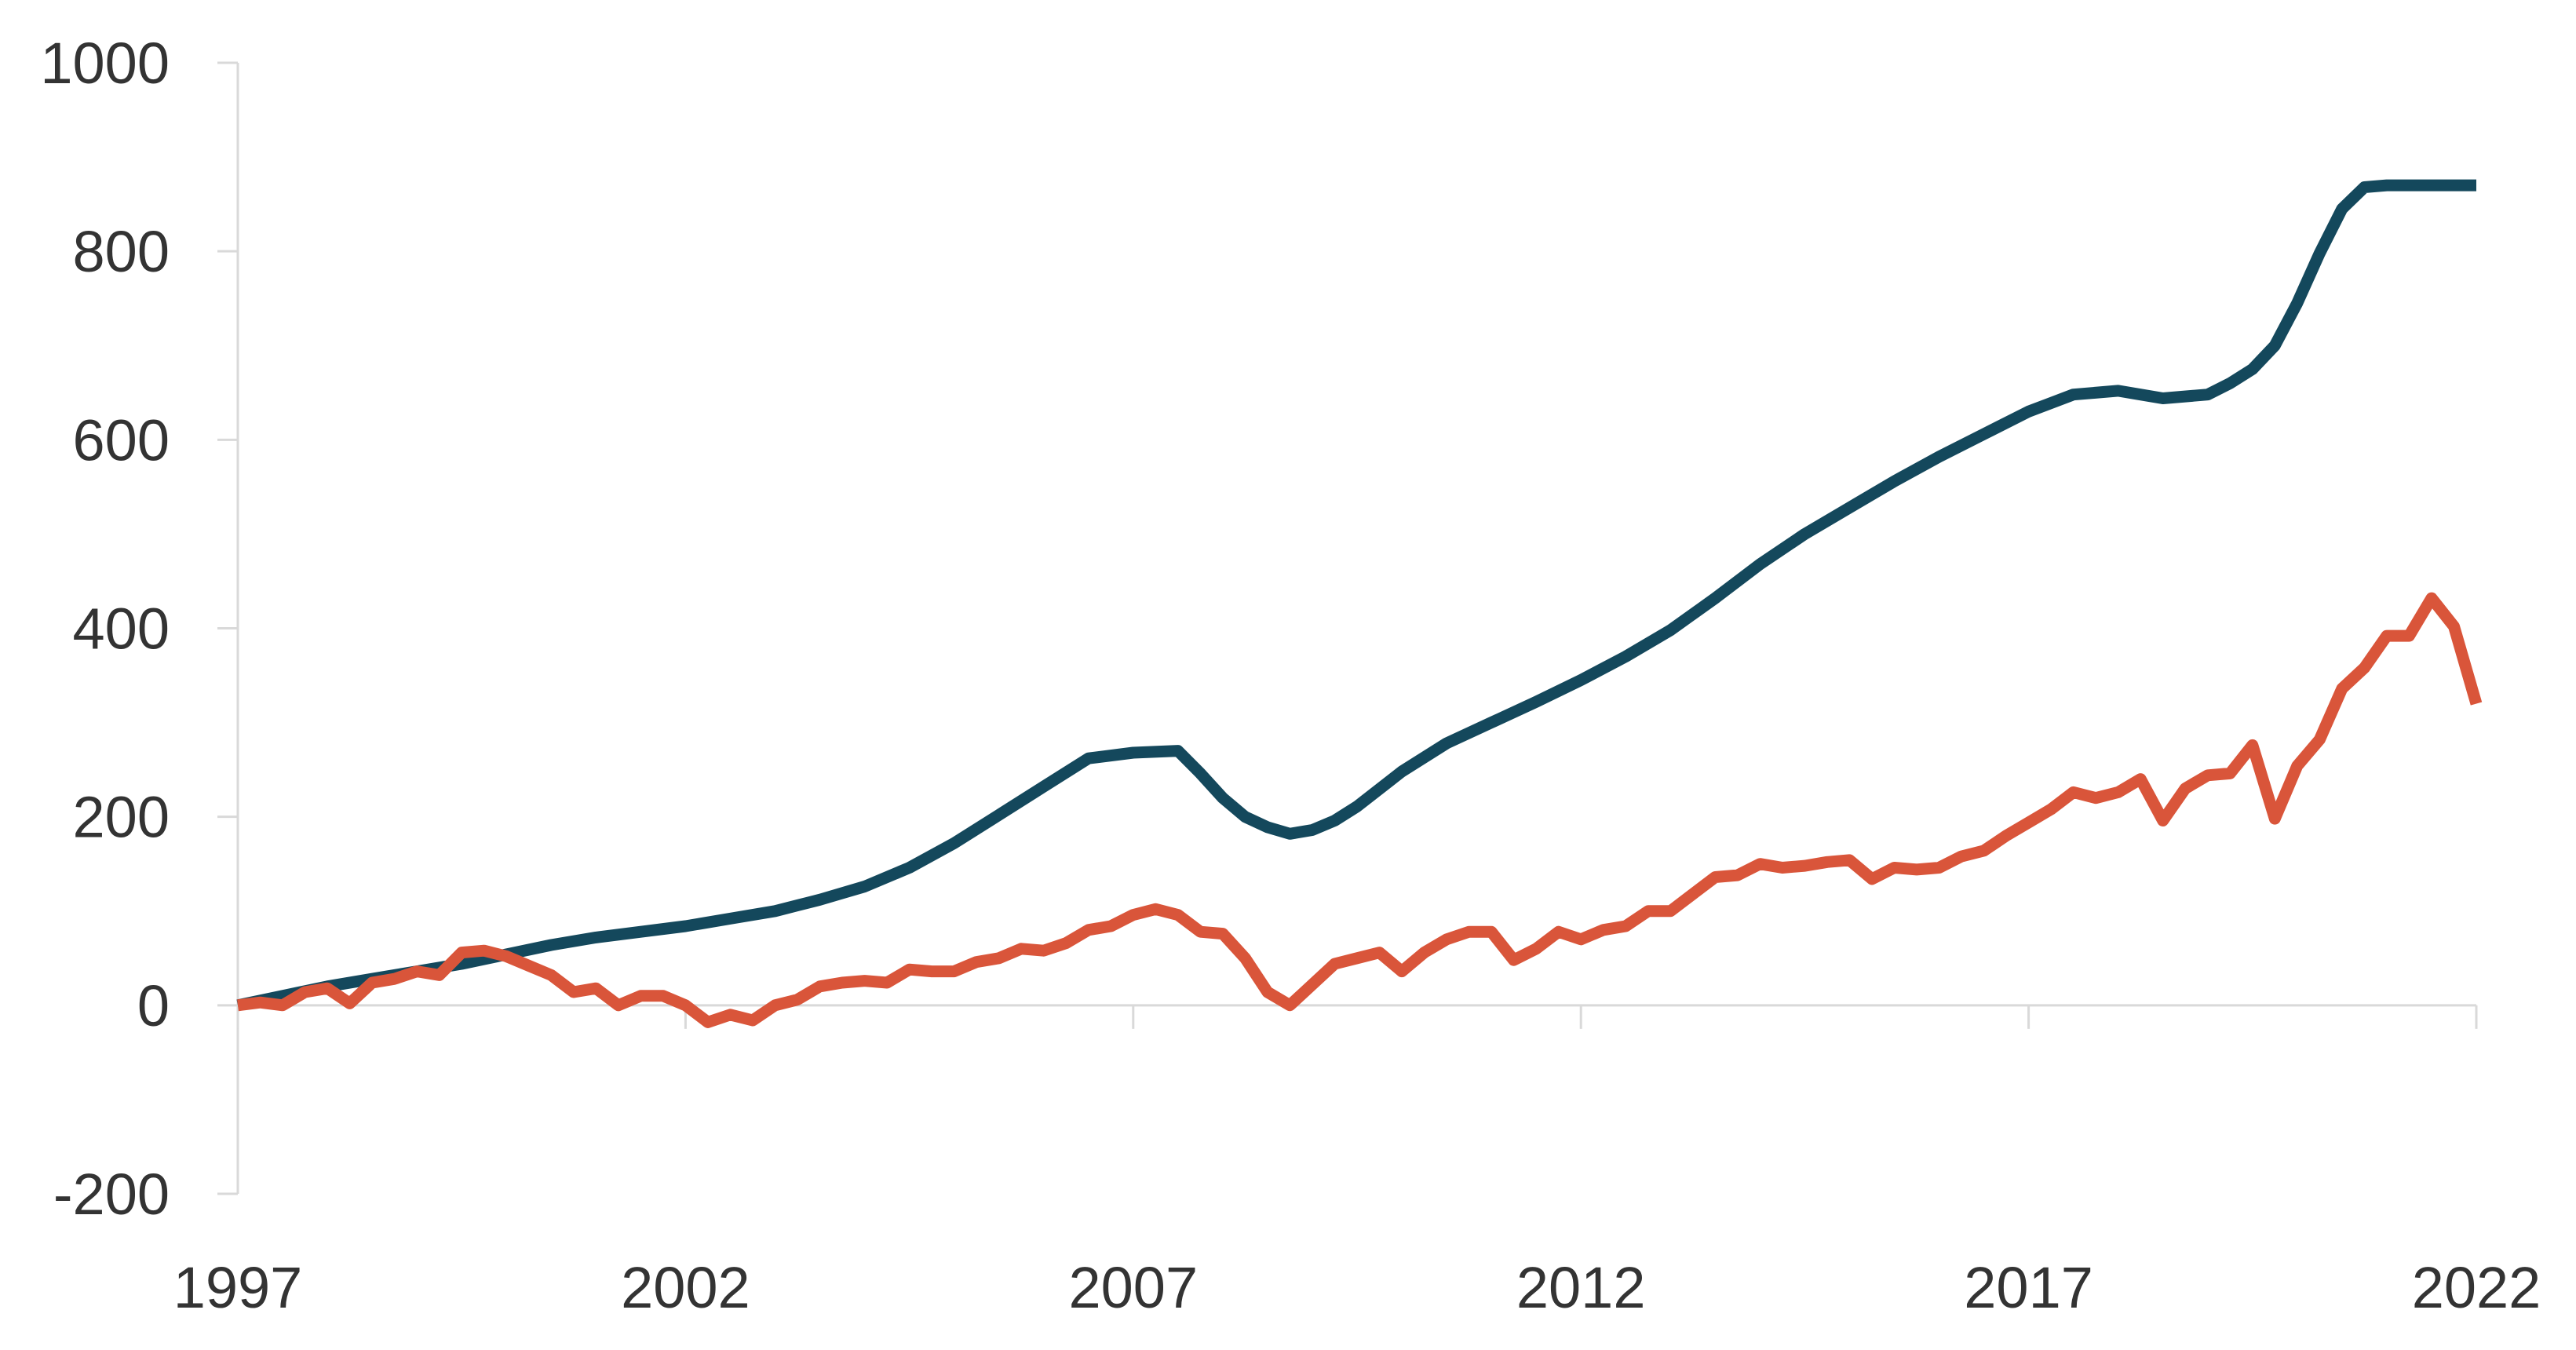  Describe the element at coordinates (2476, 1287) in the screenshot. I see `x-tick-label: 2022` at that location.